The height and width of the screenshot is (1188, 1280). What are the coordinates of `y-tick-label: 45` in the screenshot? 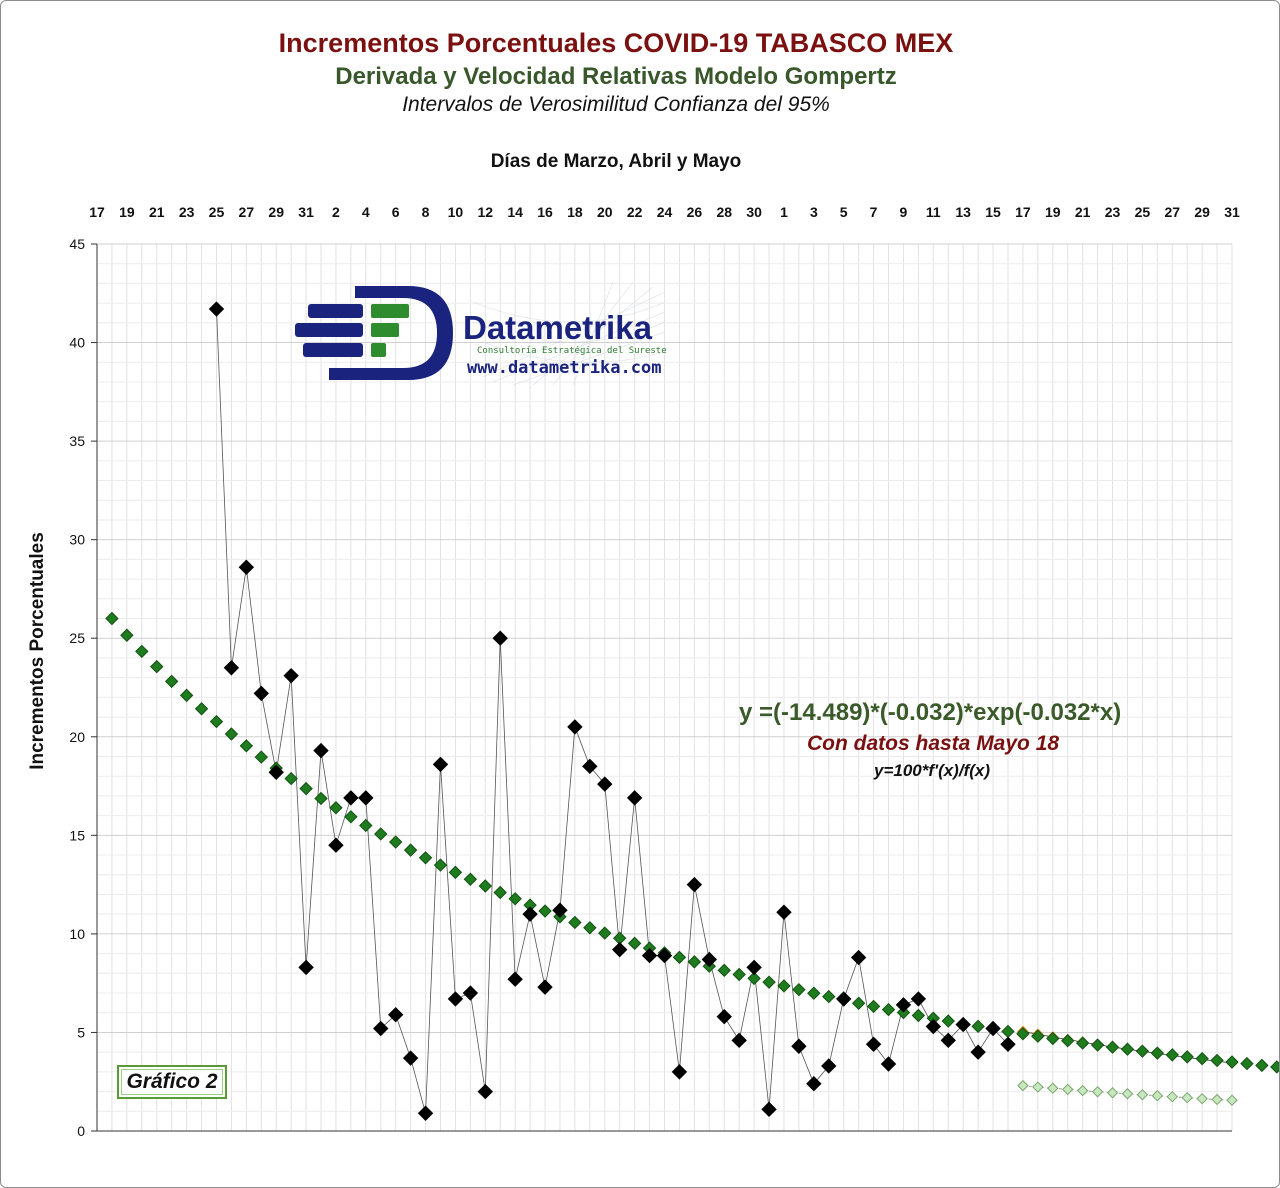 It's located at (77, 244).